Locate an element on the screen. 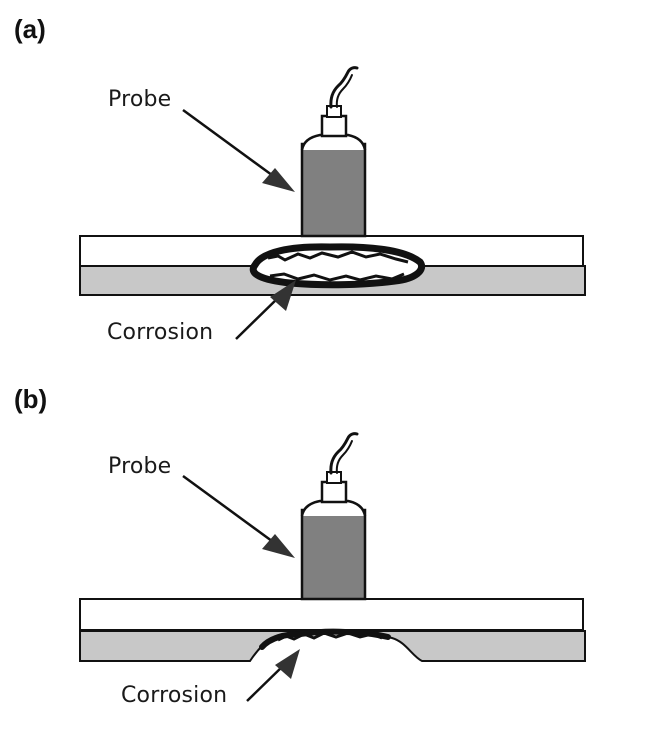 This screenshot has height=731, width=658. corrosion-void-texture is located at coordinates (338, 257).